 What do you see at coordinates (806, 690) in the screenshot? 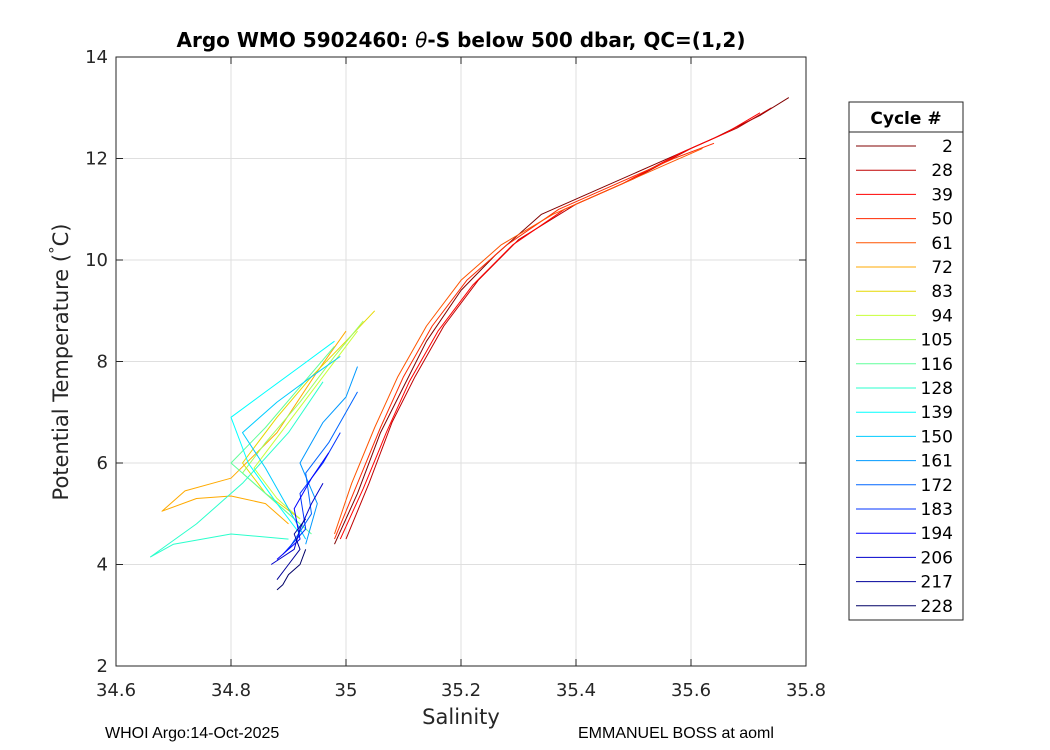
I see `x-tick-label: 35.8` at bounding box center [806, 690].